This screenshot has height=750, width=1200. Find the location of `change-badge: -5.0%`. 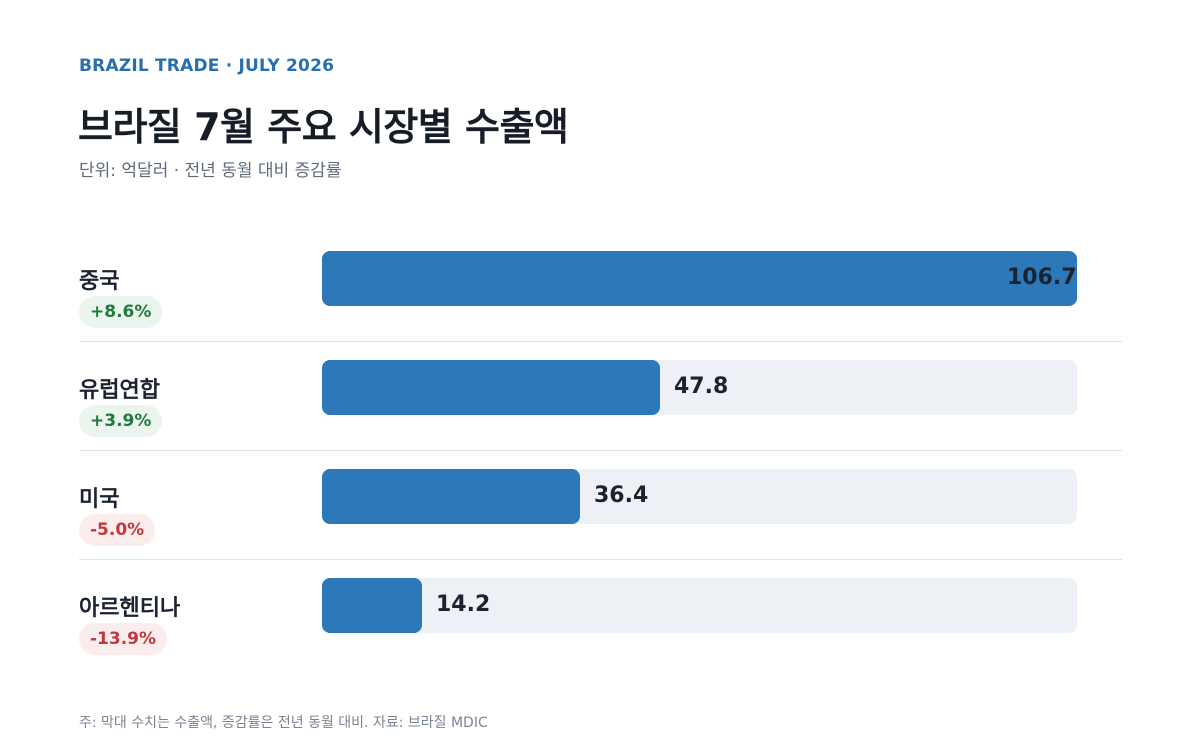

change-badge: -5.0% is located at coordinates (117, 530).